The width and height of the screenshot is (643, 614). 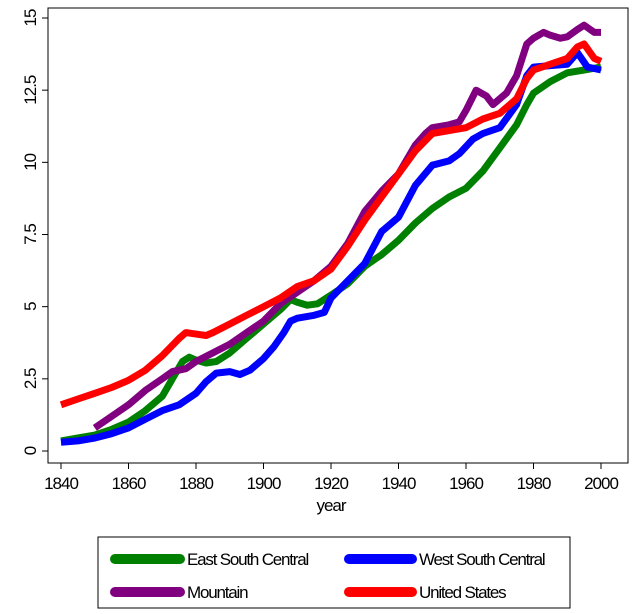 I want to click on x-tick-label: 1980, so click(x=534, y=483).